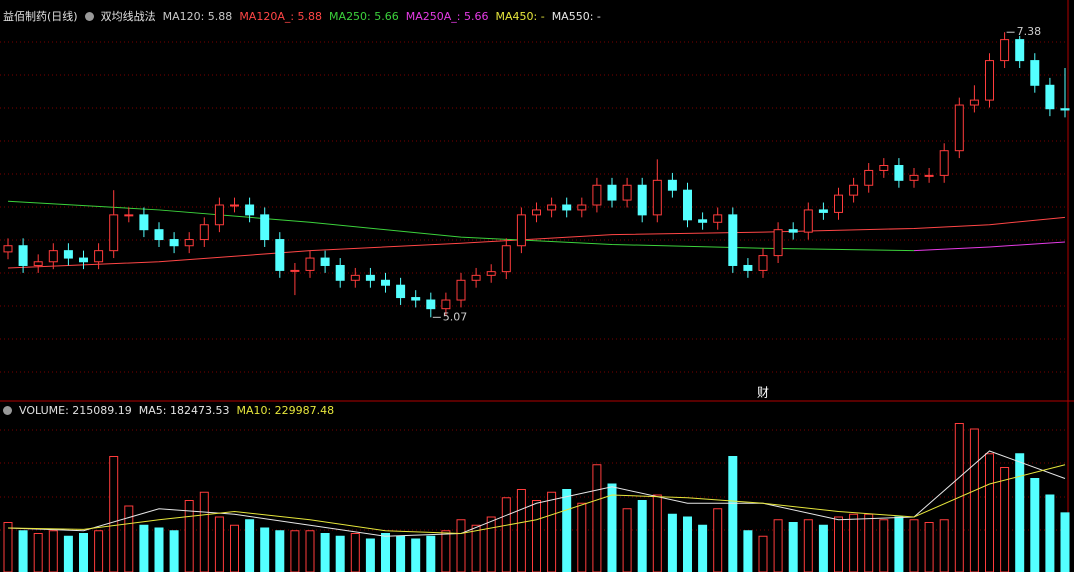  I want to click on legend-entry: MA250A_: 5.66, so click(447, 16).